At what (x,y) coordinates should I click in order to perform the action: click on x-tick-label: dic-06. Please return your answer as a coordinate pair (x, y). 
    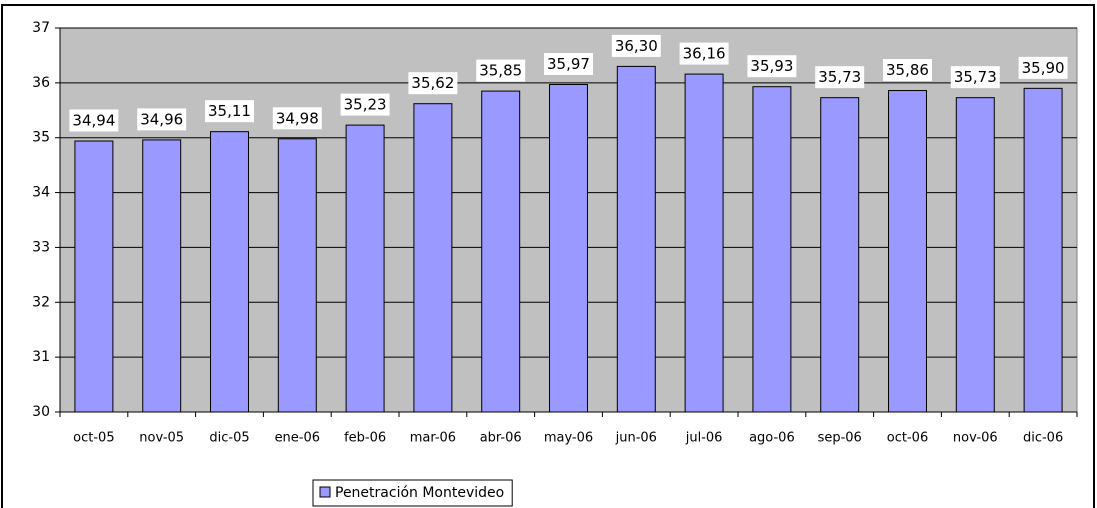
    Looking at the image, I should click on (1043, 438).